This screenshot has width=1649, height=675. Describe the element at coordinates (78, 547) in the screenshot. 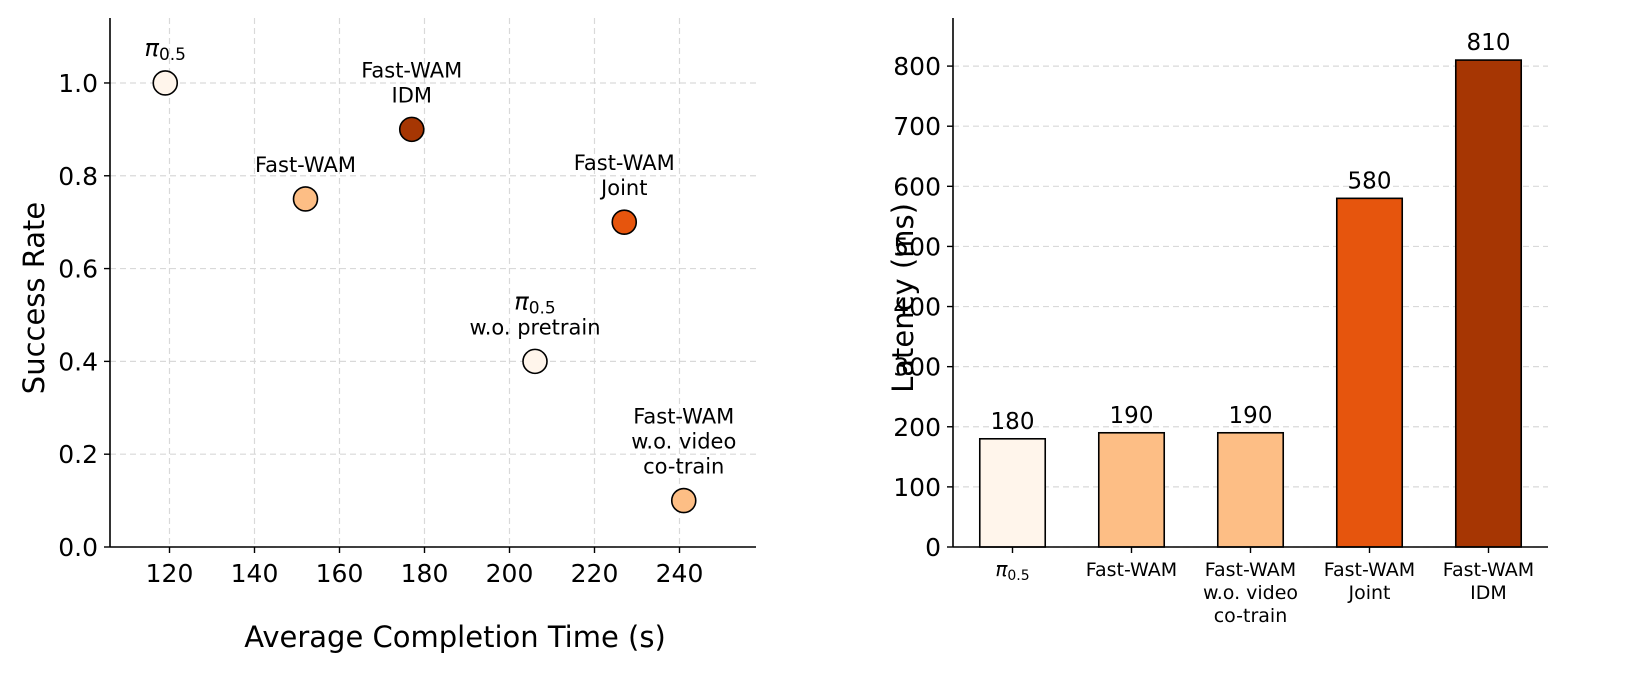

I see `scatter-y-tick-label: 0.0` at that location.